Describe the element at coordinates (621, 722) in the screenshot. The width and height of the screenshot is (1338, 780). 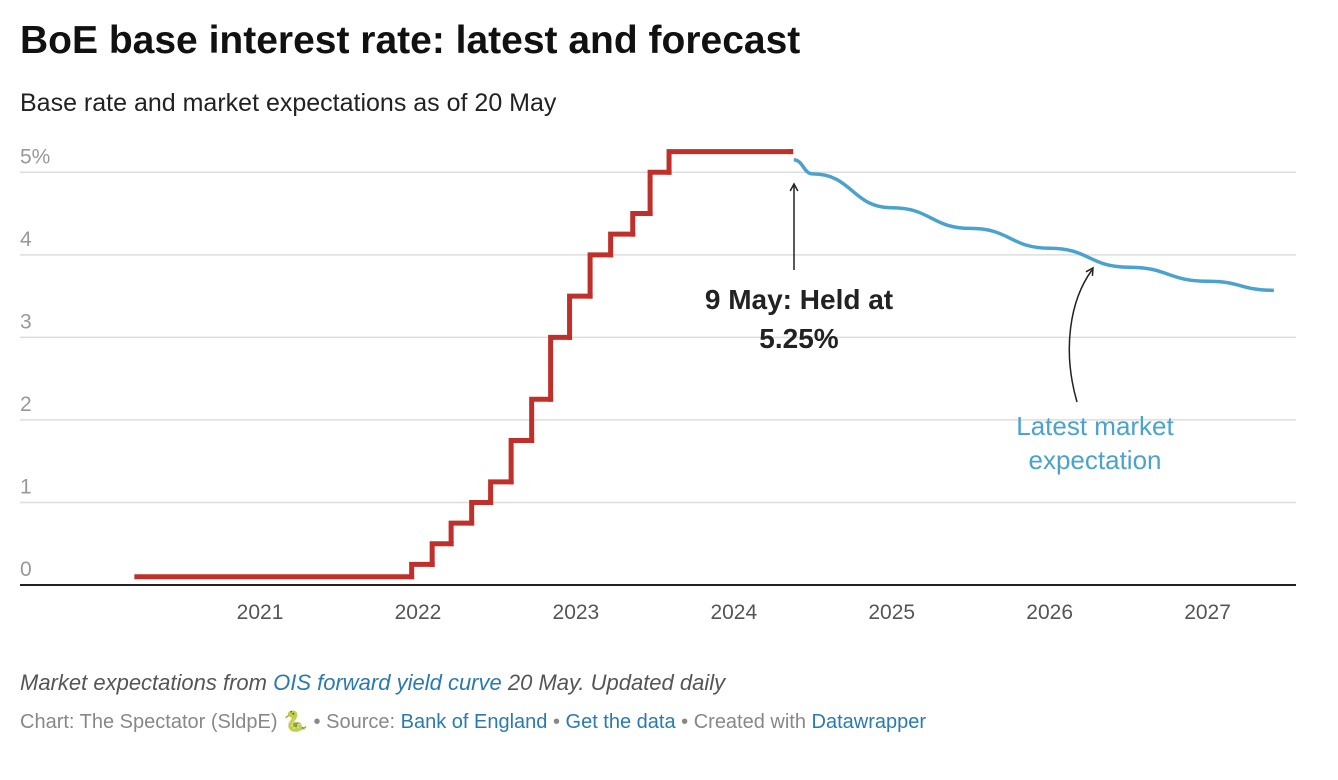
I see `footer-link: Get the data` at that location.